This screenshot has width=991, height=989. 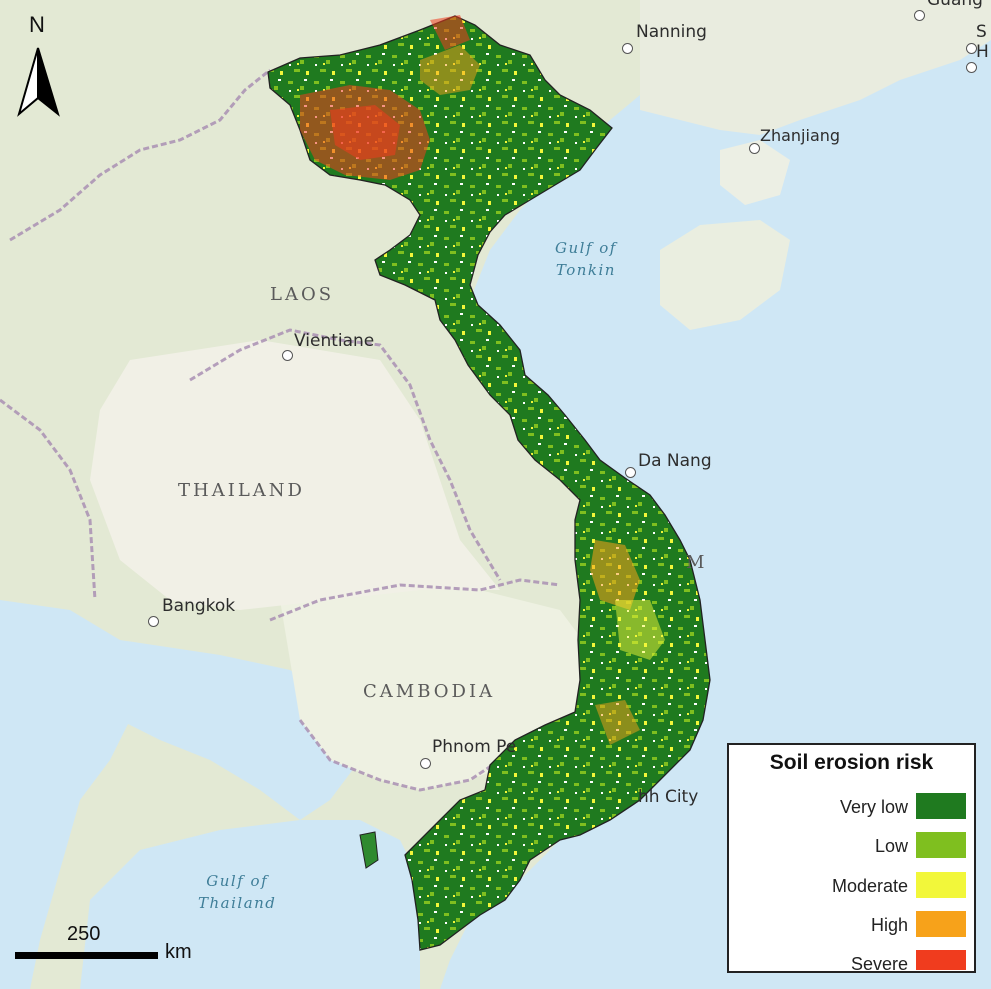 I want to click on city-label-nanning: Nanning, so click(x=671, y=32).